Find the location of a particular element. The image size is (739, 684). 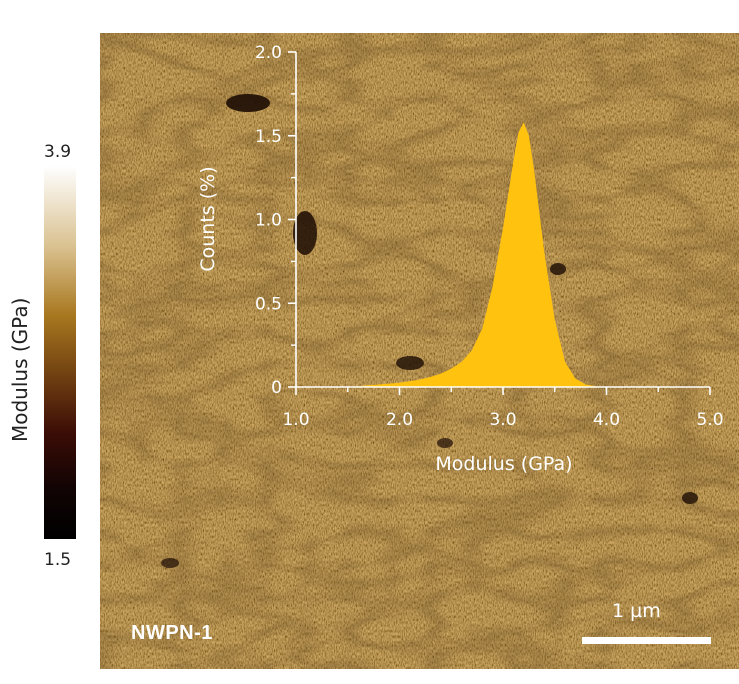

colorbar-min-label: 1.5 is located at coordinates (58, 560).